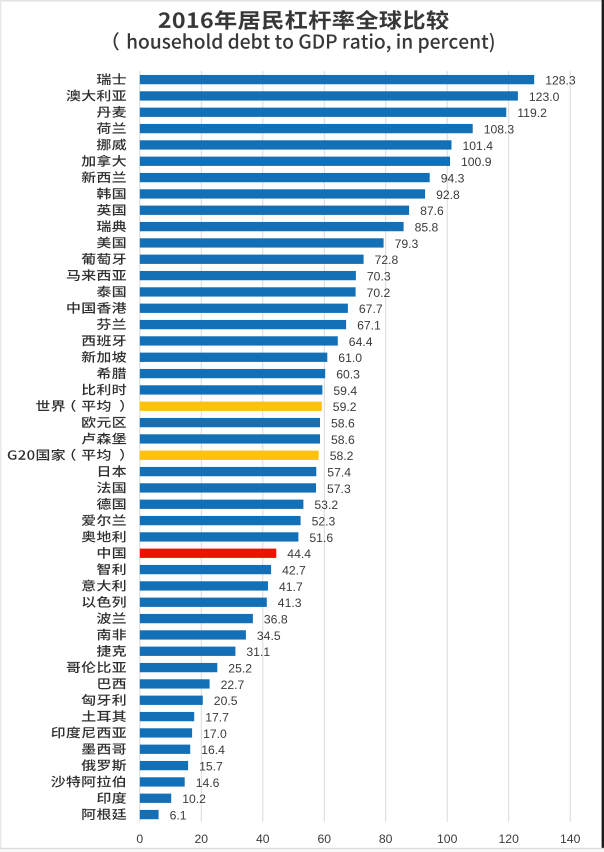  I want to click on svg-text: 140, so click(570, 839).